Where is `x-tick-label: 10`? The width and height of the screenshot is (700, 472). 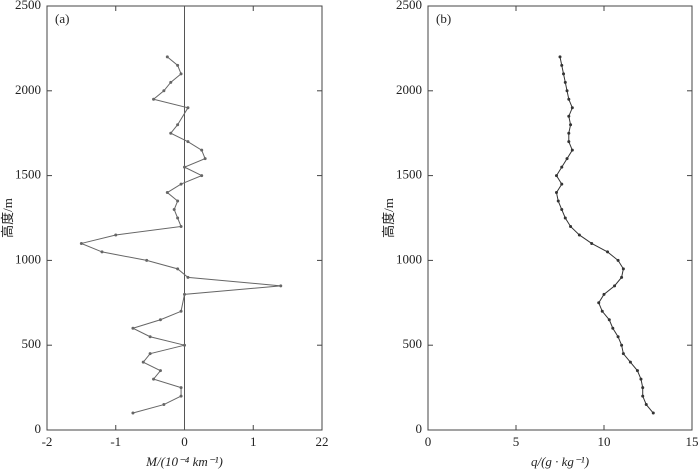
x-tick-label: 10 is located at coordinates (604, 441).